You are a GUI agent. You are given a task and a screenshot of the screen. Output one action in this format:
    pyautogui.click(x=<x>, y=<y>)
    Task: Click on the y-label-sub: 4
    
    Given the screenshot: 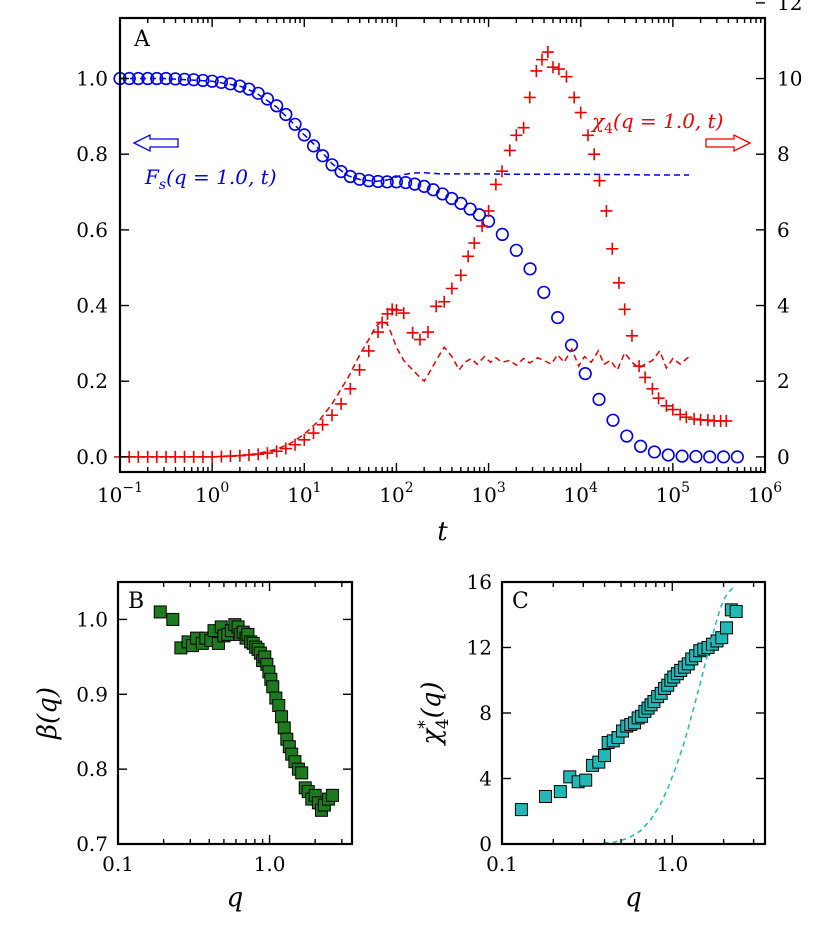 What is the action you would take?
    pyautogui.click(x=443, y=723)
    